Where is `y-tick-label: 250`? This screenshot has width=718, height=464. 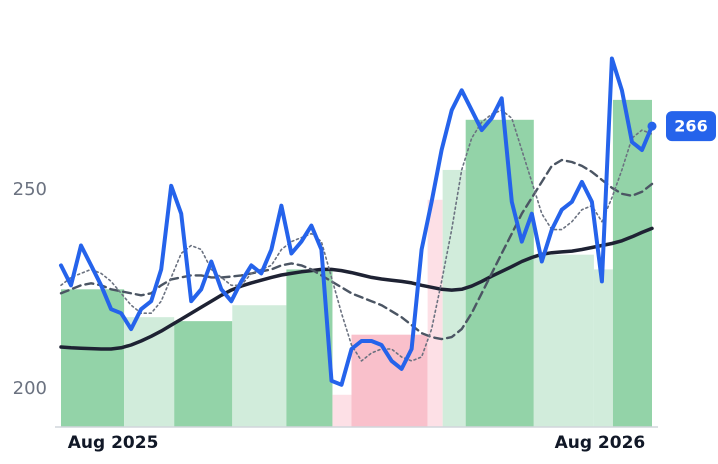
y-tick-label: 250 is located at coordinates (30, 189).